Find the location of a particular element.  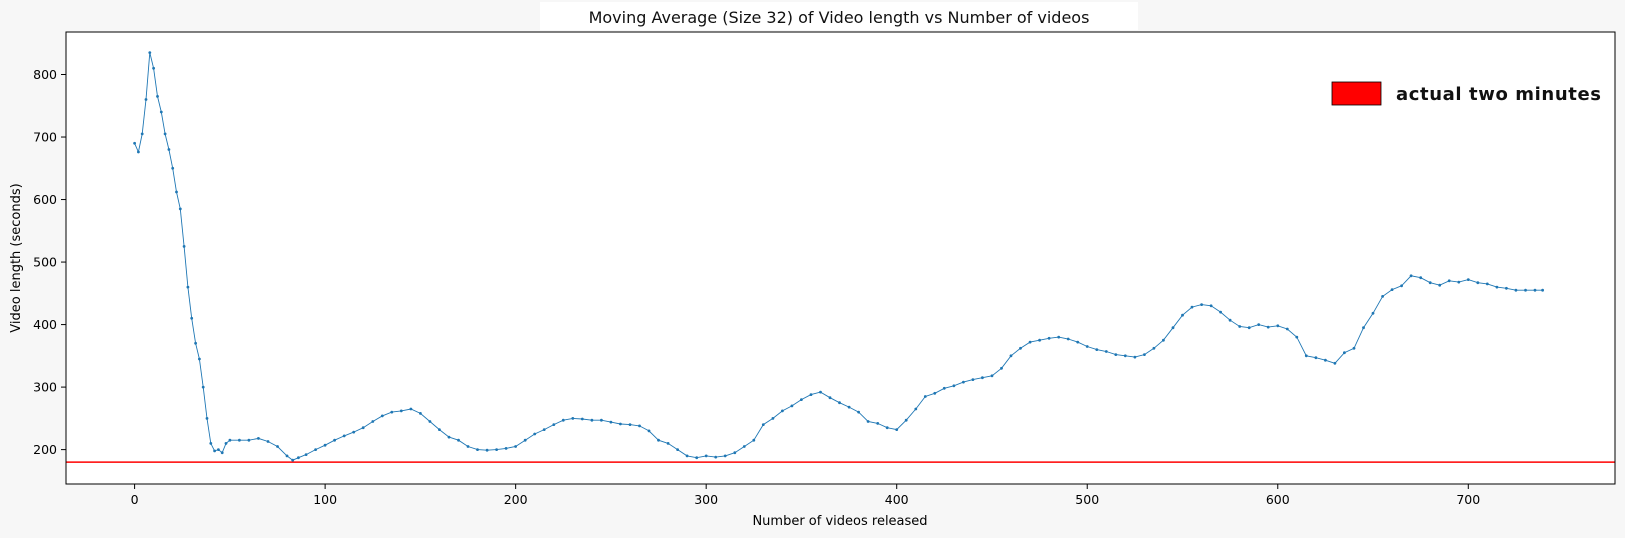

y-tick-label: 700 is located at coordinates (45, 137).